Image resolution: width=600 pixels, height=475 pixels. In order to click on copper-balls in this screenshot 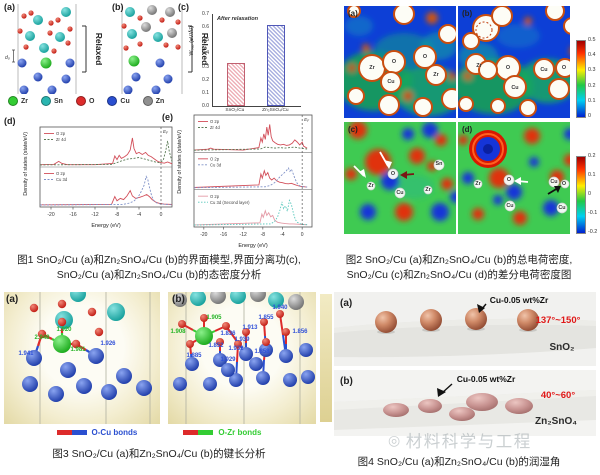, I will do `click(457, 321)`.